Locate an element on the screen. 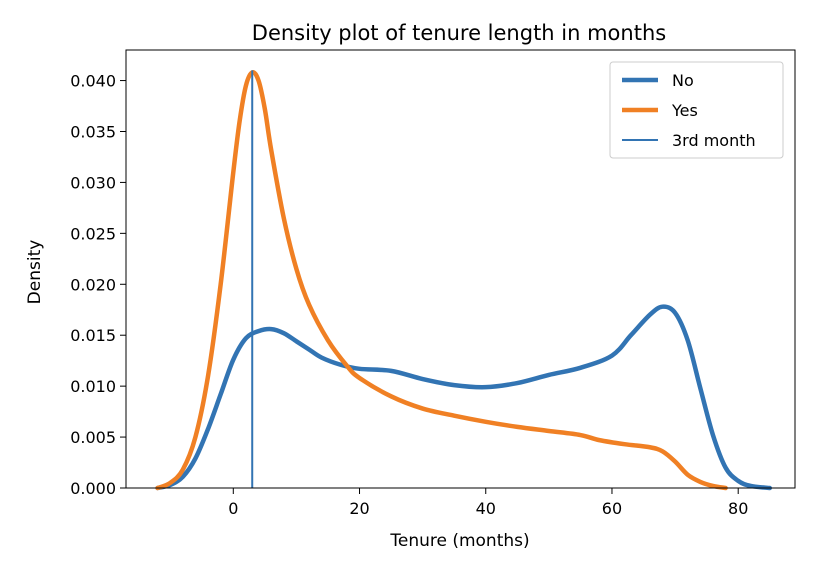 This screenshot has width=838, height=574. x-tick-label: 0 is located at coordinates (233, 508).